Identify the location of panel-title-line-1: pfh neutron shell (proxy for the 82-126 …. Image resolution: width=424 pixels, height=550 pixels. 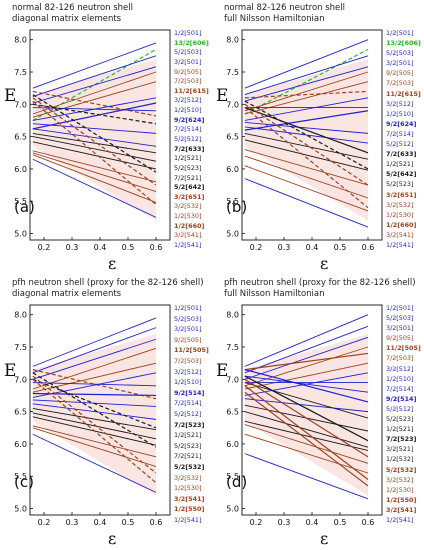
(320, 283).